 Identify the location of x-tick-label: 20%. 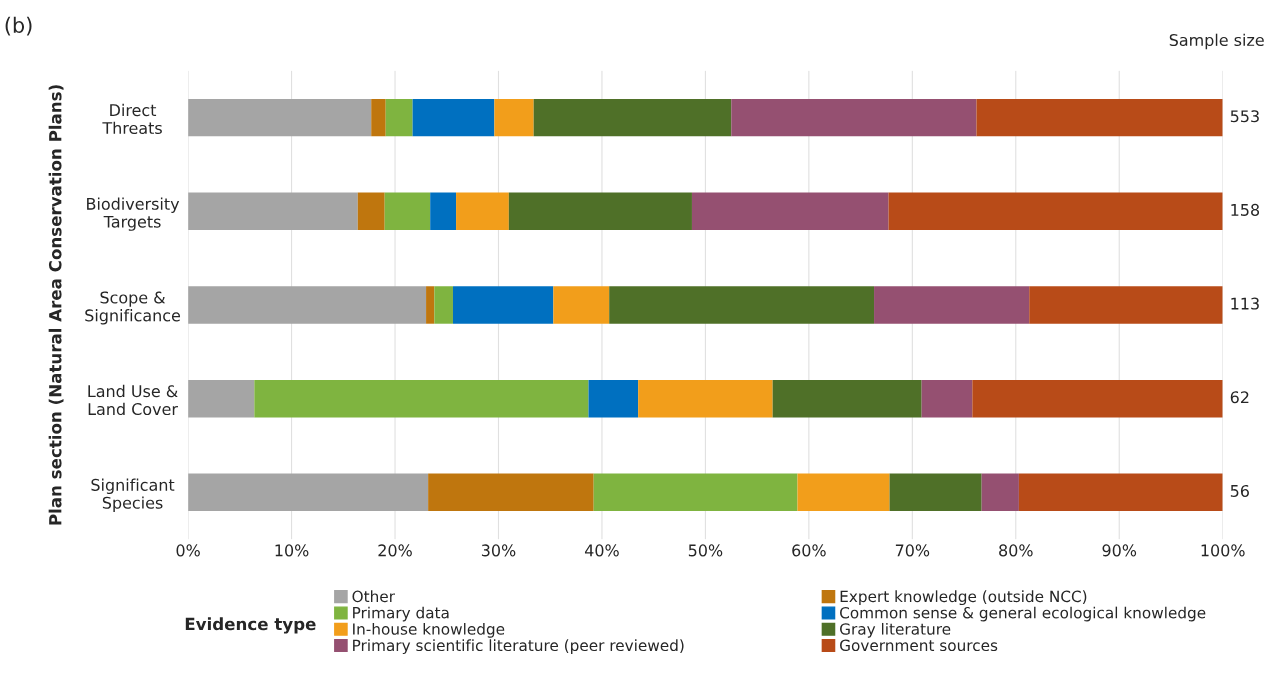
(395, 550).